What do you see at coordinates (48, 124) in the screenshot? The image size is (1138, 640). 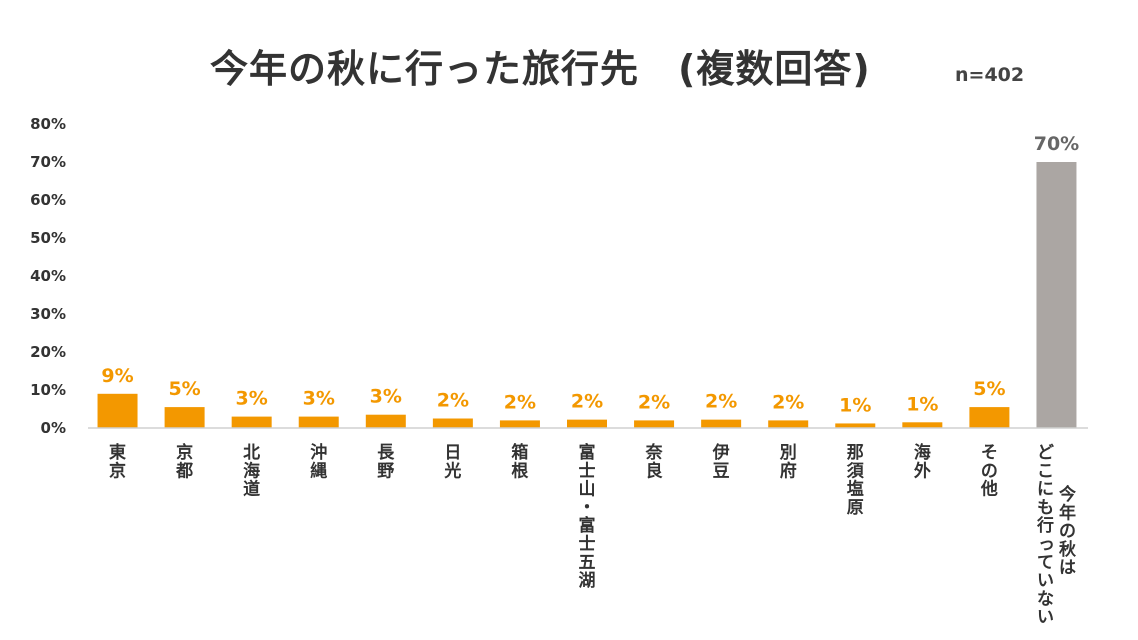 I see `y-tick-label: 80%` at bounding box center [48, 124].